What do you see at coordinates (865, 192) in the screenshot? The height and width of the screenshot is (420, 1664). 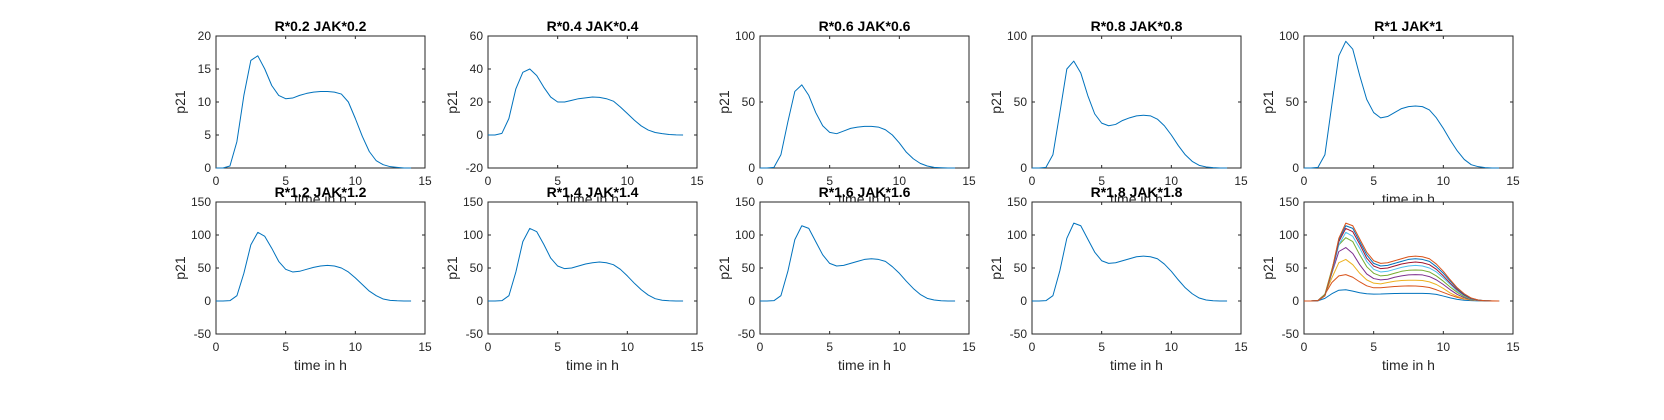 I see `subplot-title: R*1.6 JAK*1.6` at bounding box center [865, 192].